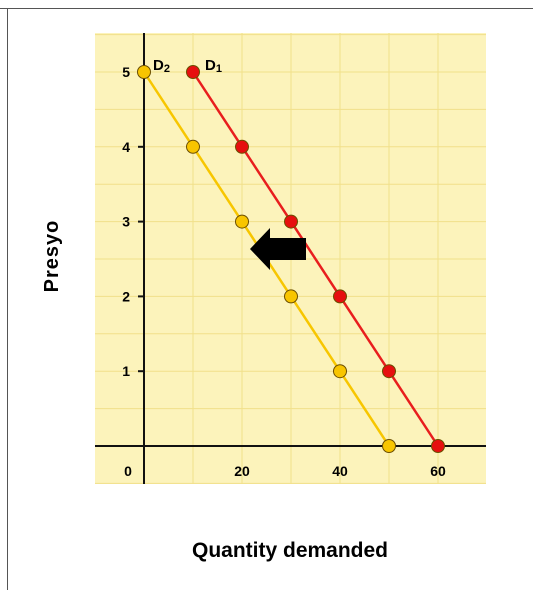 The width and height of the screenshot is (533, 590). What do you see at coordinates (52, 256) in the screenshot?
I see `y-axis-title: Presyo` at bounding box center [52, 256].